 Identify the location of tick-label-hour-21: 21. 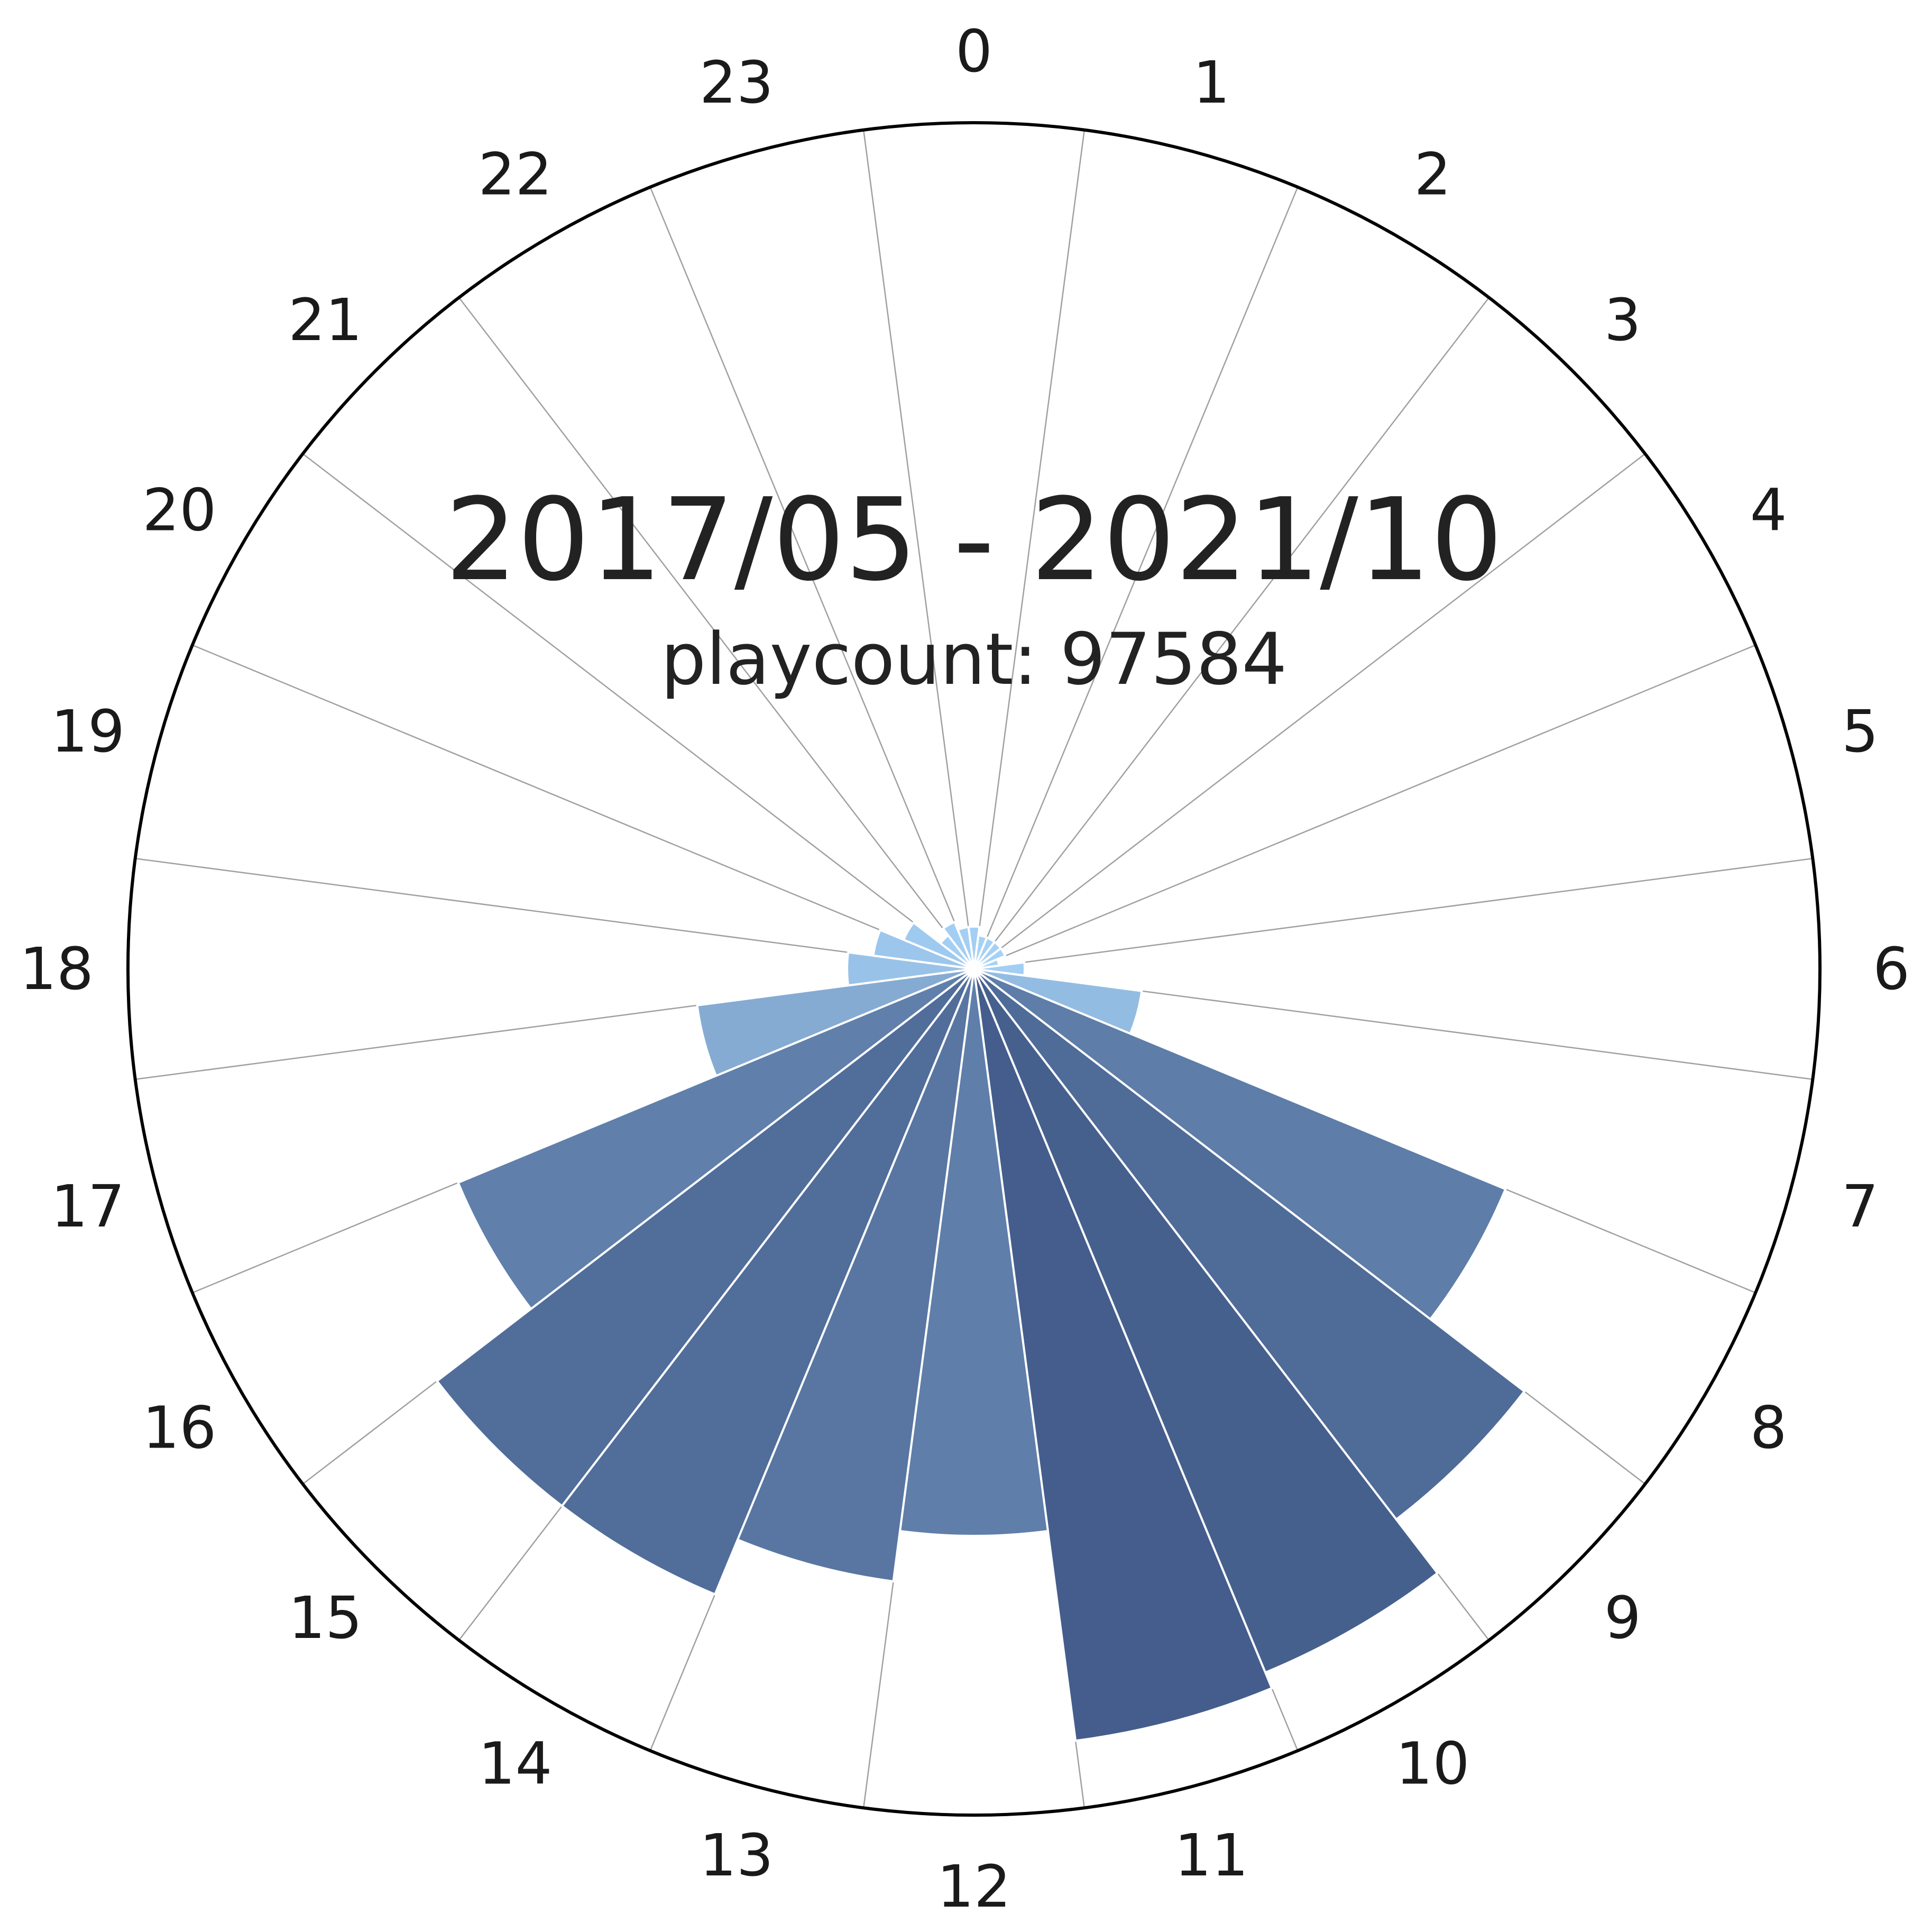
(325, 320).